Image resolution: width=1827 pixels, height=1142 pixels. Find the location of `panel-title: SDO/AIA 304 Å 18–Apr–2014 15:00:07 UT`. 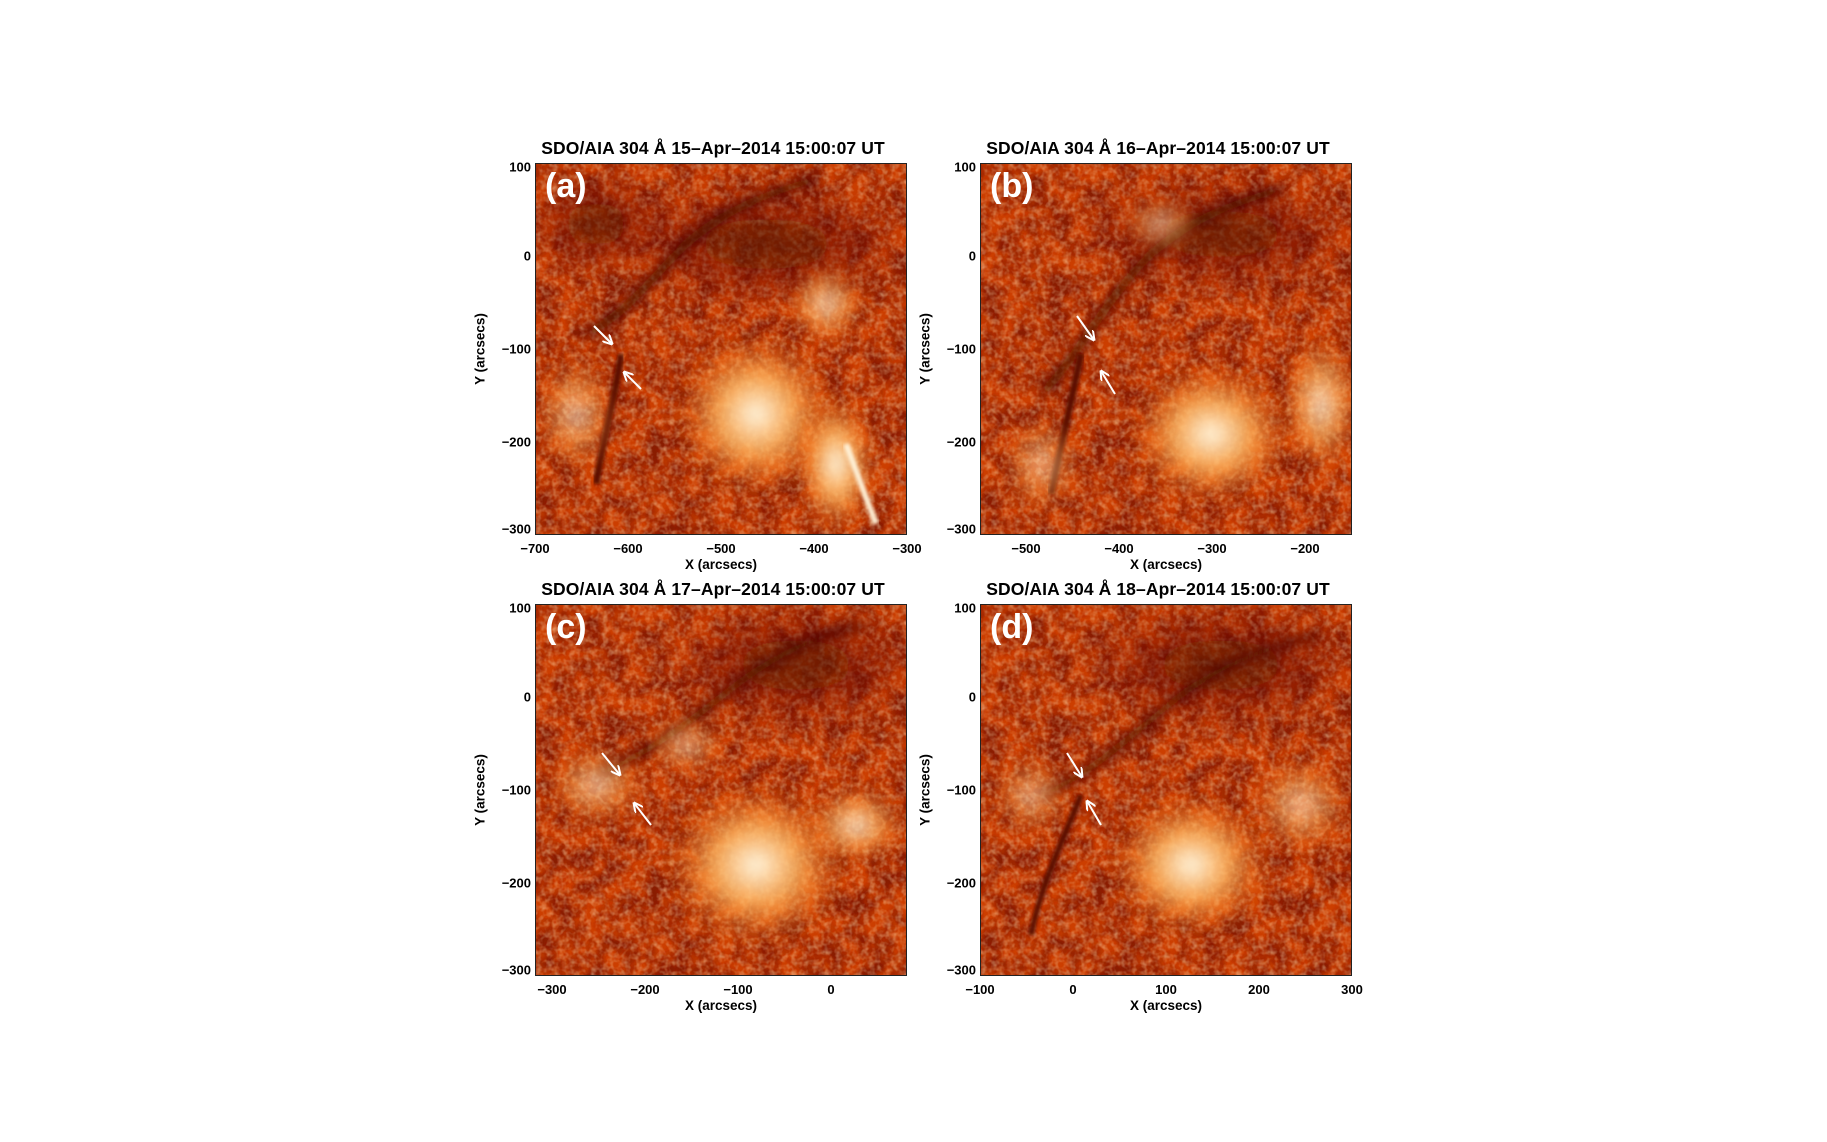

panel-title: SDO/AIA 304 Å 18–Apr–2014 15:00:07 UT is located at coordinates (1158, 589).